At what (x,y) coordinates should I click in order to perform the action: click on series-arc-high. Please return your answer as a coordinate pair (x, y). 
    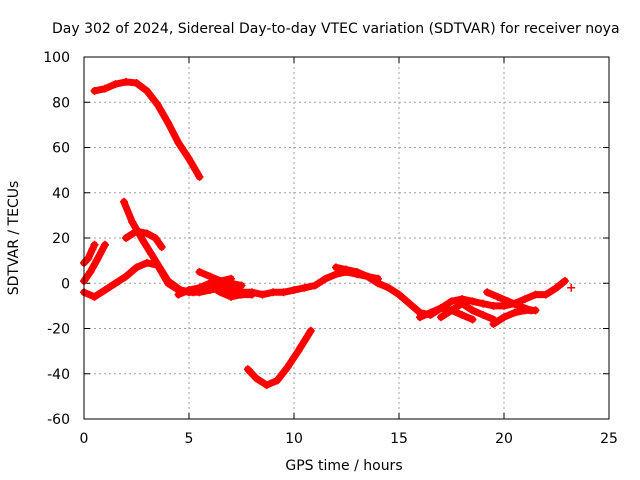
    Looking at the image, I should click on (147, 129).